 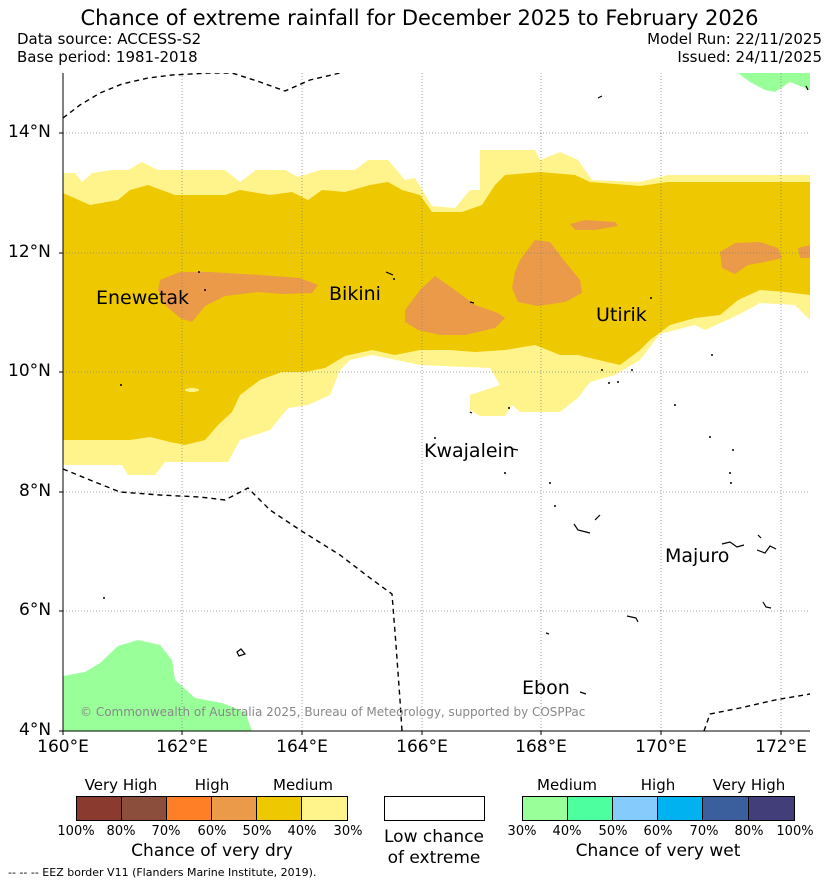 I want to click on lon-tick-172e: 172°E, so click(x=781, y=747).